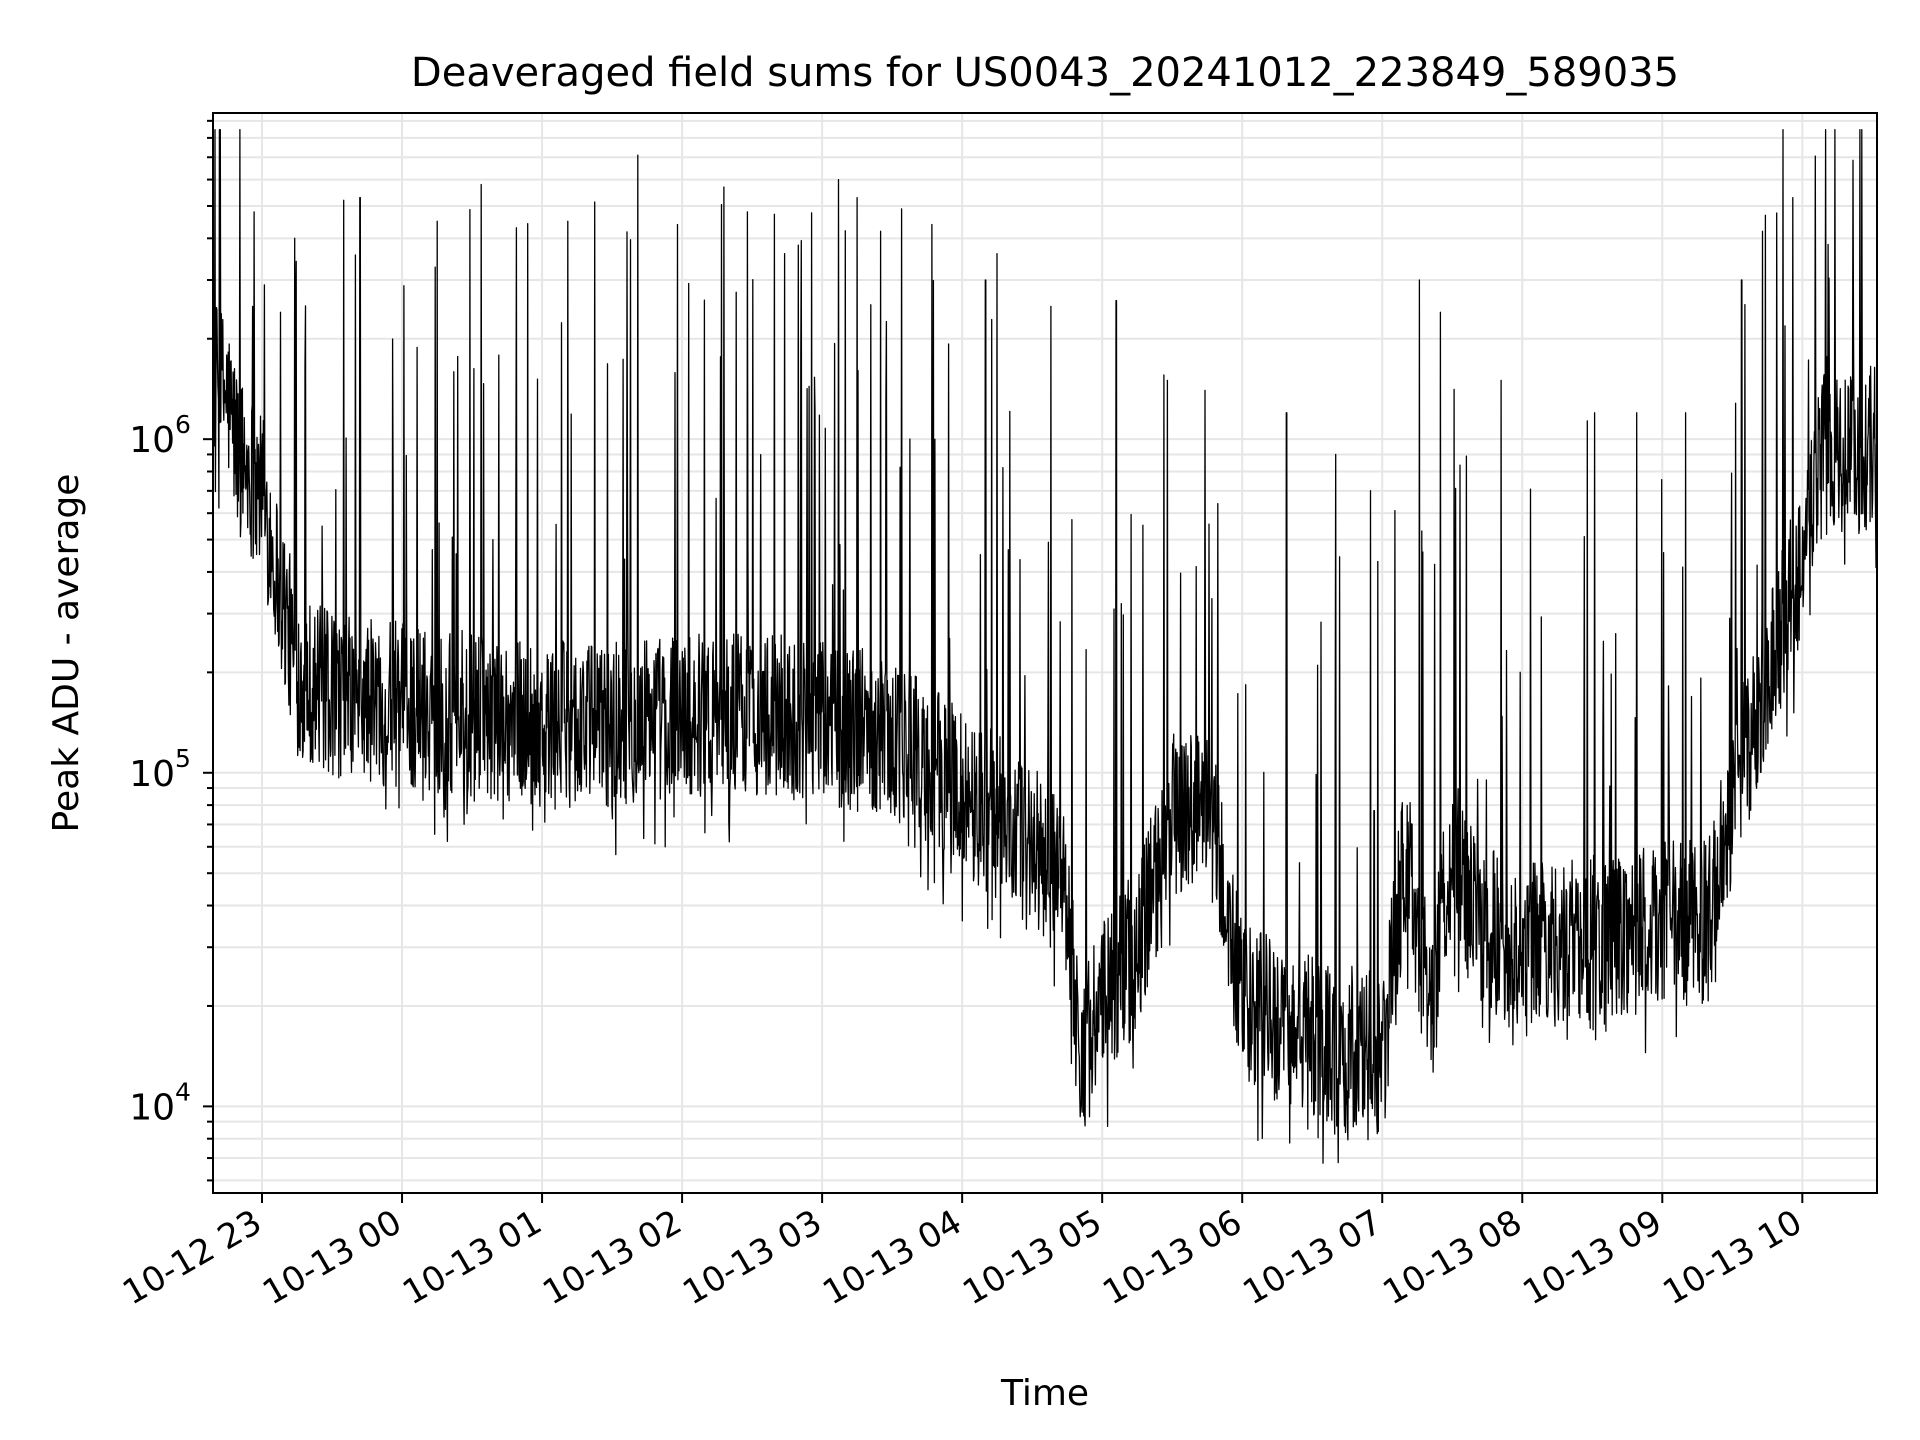 The image size is (1920, 1440). What do you see at coordinates (66, 653) in the screenshot?
I see `y-axis-label: Peak ADU - average` at bounding box center [66, 653].